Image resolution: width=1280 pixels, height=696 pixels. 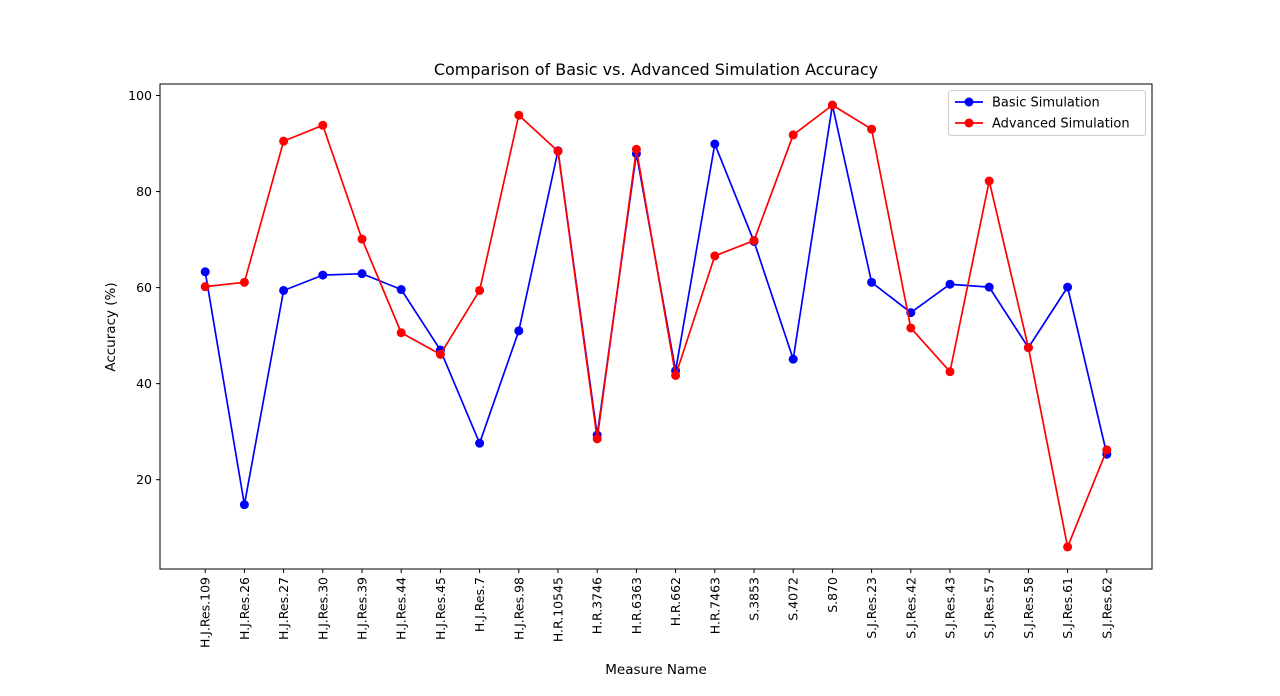 I want to click on legend-label: Basic Simulation, so click(x=1046, y=103).